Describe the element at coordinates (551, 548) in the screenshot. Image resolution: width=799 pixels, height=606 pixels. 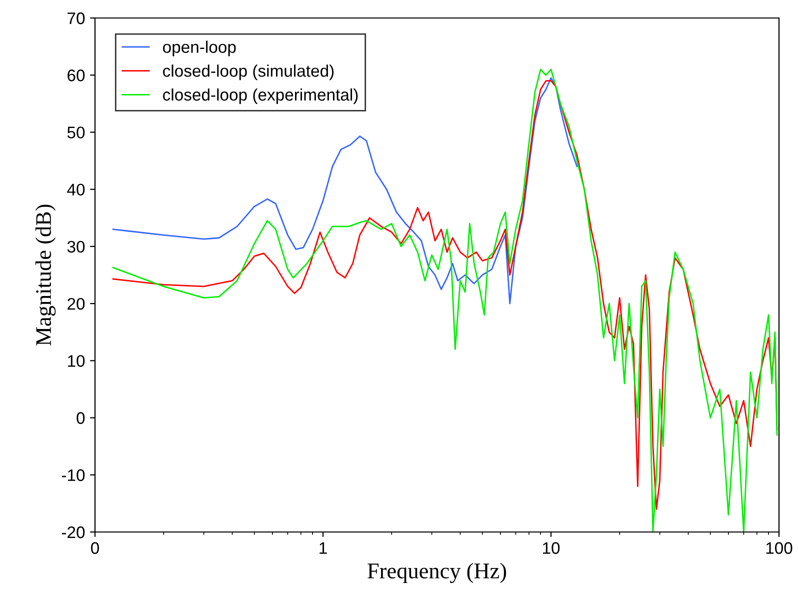
I see `x-tick-label: 10` at that location.